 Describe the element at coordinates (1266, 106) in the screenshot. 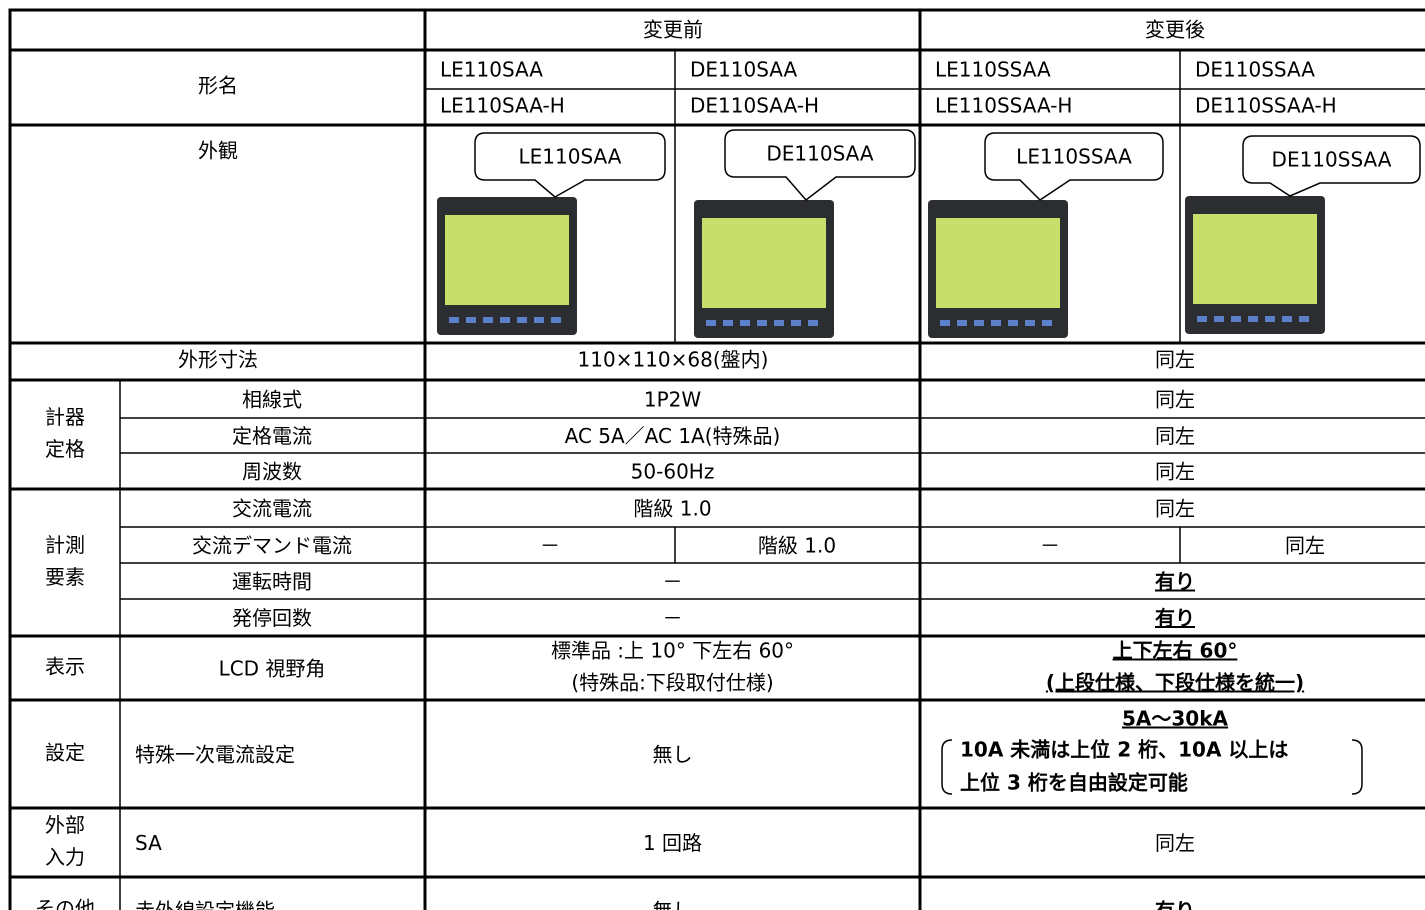

I see `model-name: DE110SSAA-H` at that location.